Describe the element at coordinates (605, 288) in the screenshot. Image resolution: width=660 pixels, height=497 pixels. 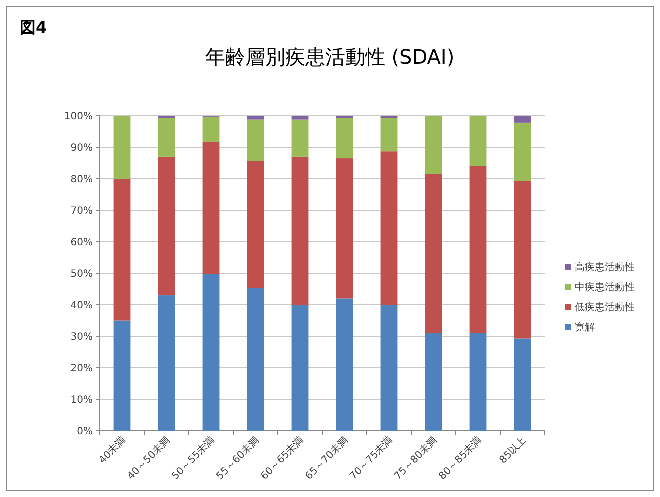
I see `legend-label: 中疾患活動性` at that location.